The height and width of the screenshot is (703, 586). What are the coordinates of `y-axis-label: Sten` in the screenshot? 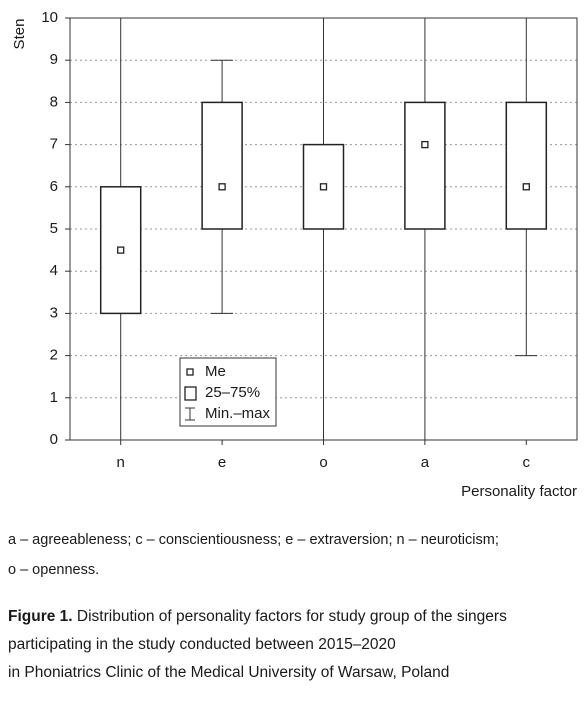 It's located at (19, 34).